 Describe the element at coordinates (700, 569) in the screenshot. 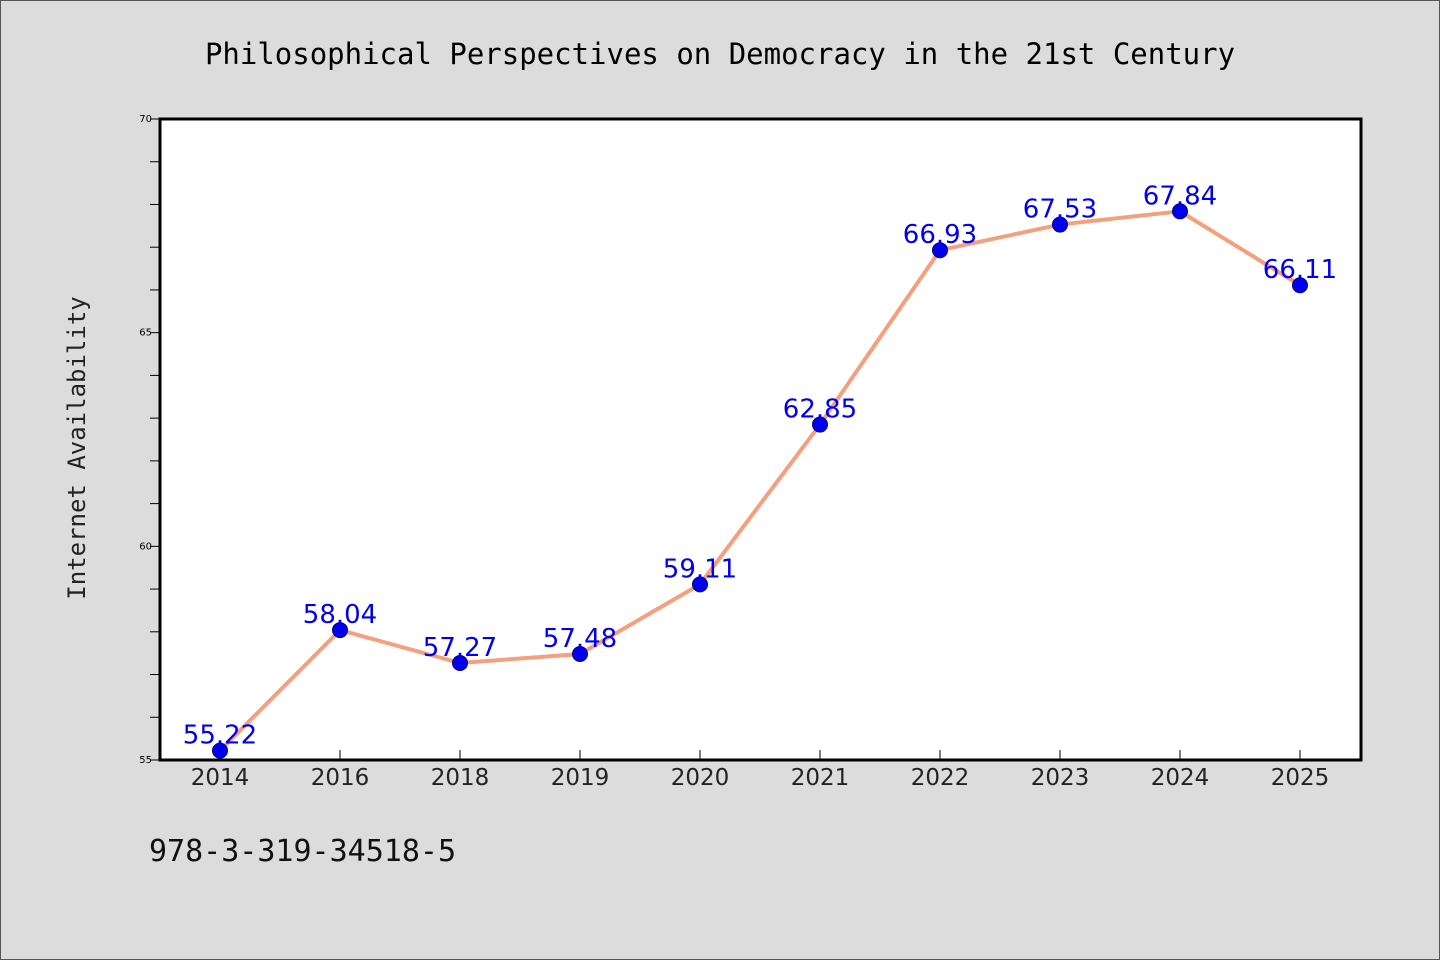

I see `data-label: 59.11` at that location.